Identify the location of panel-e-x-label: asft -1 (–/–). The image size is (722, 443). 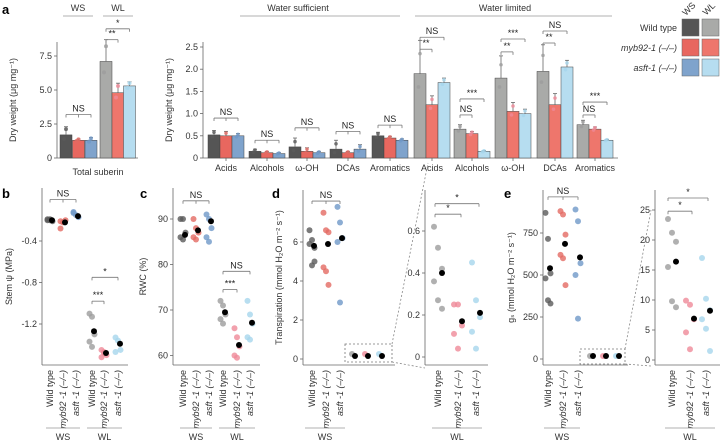
(578, 393).